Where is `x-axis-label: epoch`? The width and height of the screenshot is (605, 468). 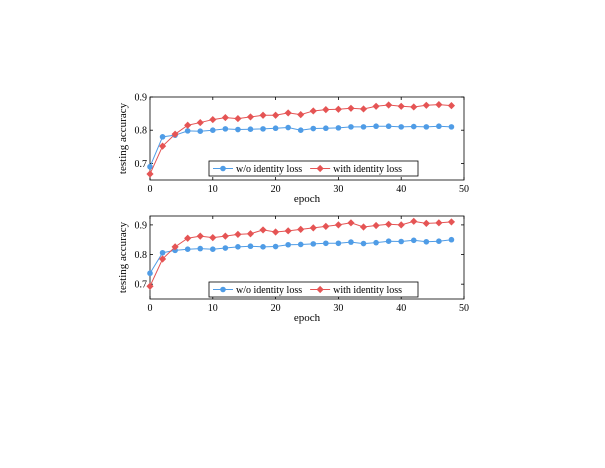 x-axis-label: epoch is located at coordinates (307, 199).